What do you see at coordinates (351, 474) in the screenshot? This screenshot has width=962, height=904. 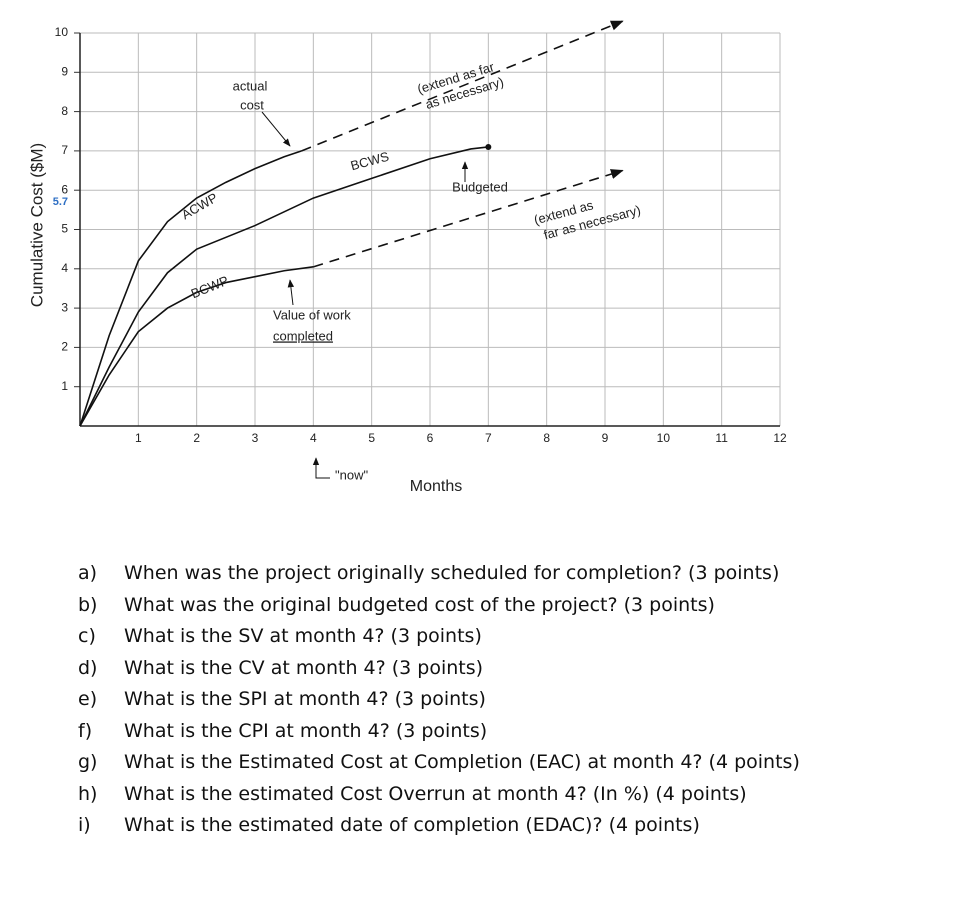 I see `annotation: "now"` at bounding box center [351, 474].